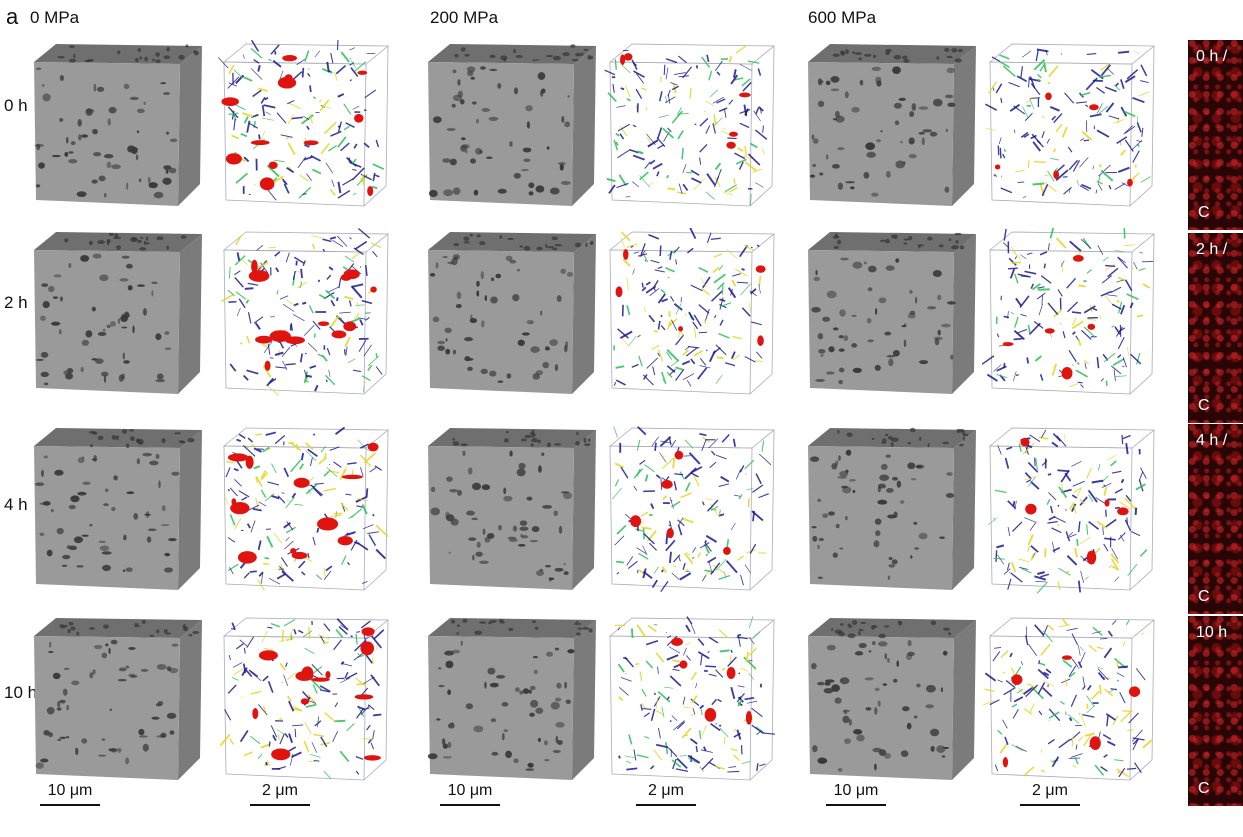 This screenshot has height=837, width=1243. I want to click on panel-letter: a, so click(12, 16).